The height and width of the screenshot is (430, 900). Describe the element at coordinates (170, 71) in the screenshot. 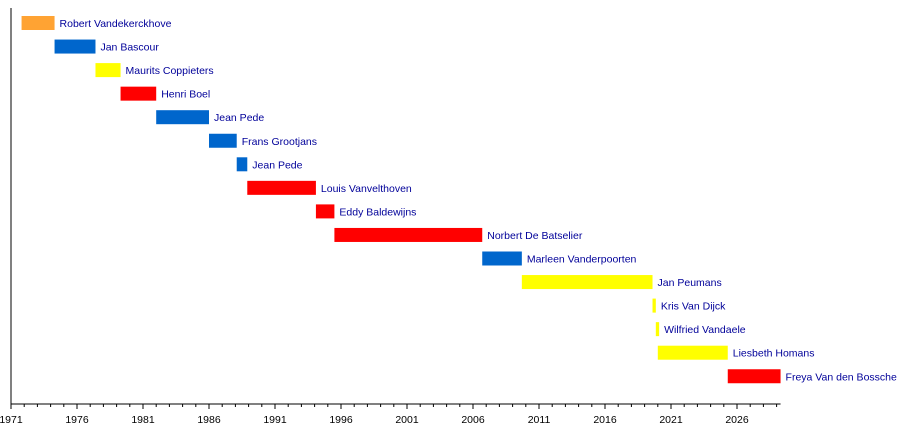

I see `bar-label: Maurits Coppieters` at that location.